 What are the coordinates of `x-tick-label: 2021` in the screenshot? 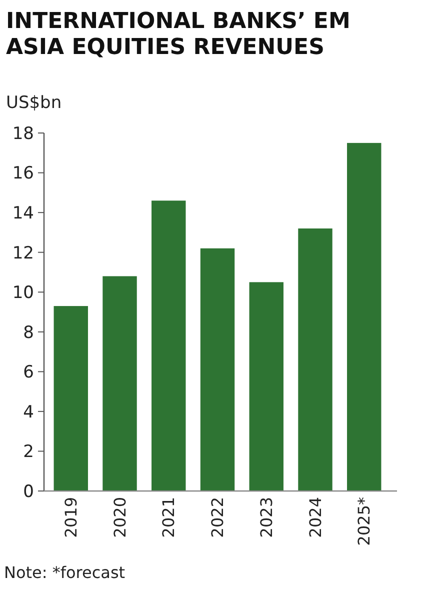 It's located at (168, 517).